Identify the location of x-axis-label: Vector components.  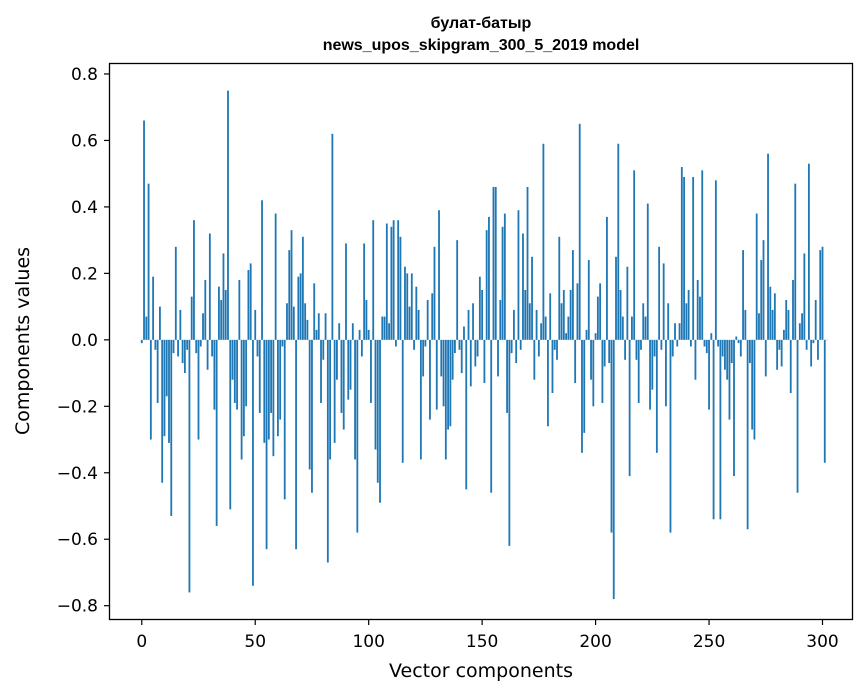
(481, 671).